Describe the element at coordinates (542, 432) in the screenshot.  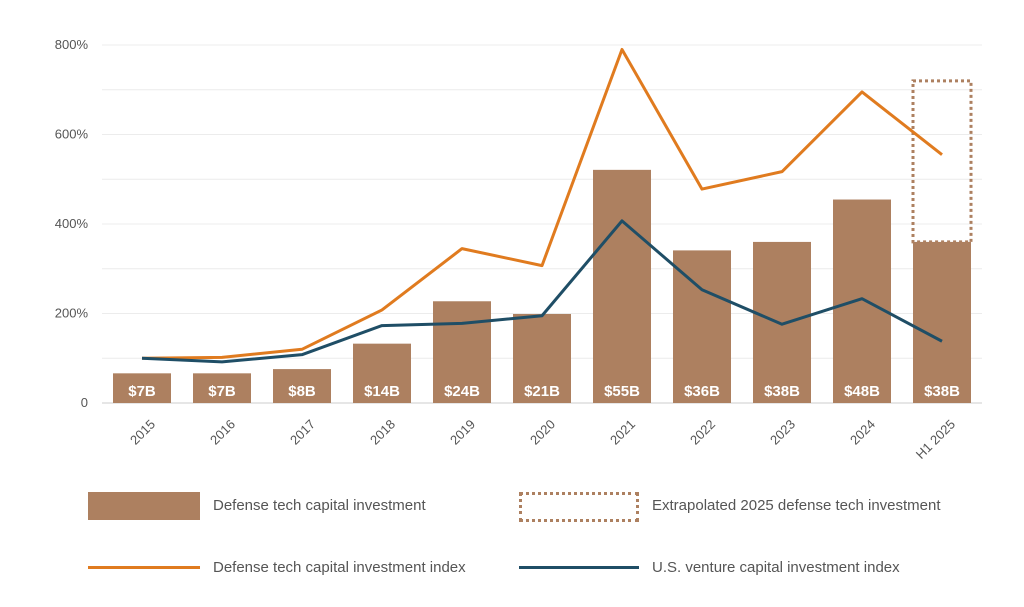
I see `x-tick-label: 2020` at that location.